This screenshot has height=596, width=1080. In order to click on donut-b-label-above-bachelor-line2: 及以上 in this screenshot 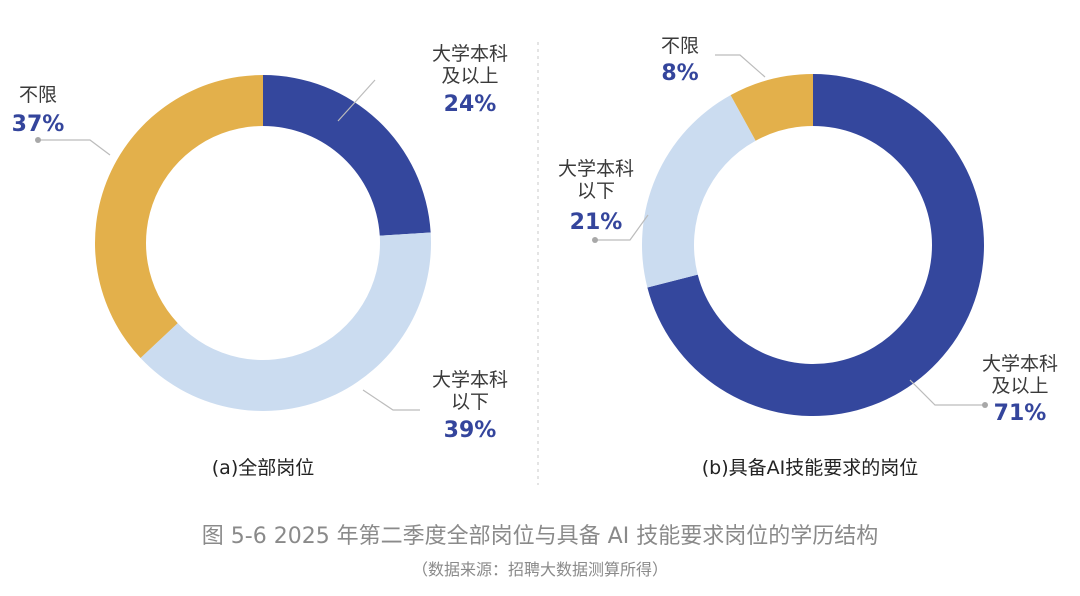, I will do `click(1019, 386)`.